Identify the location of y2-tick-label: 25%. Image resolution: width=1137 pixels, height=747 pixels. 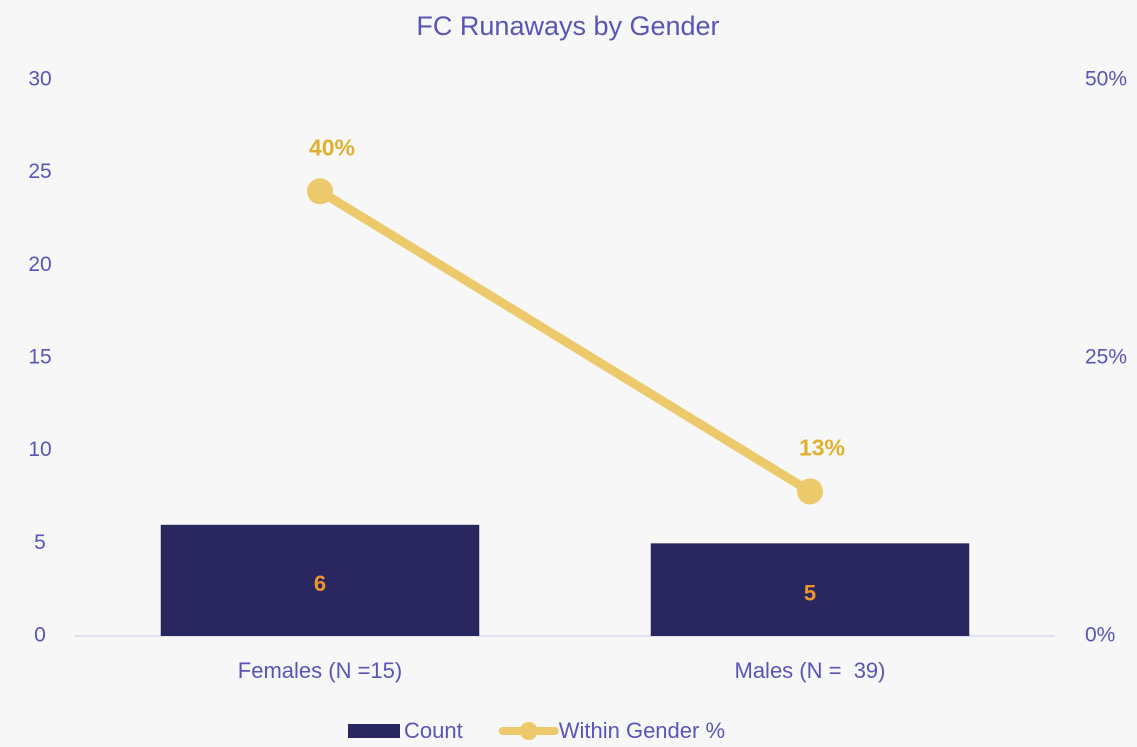
(1106, 357).